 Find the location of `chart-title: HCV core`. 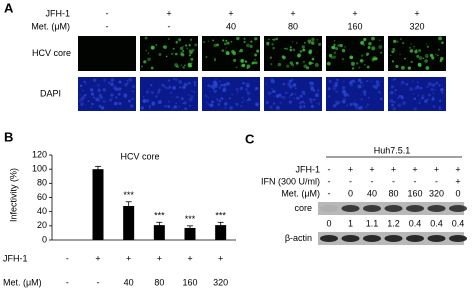

chart-title: HCV core is located at coordinates (139, 156).